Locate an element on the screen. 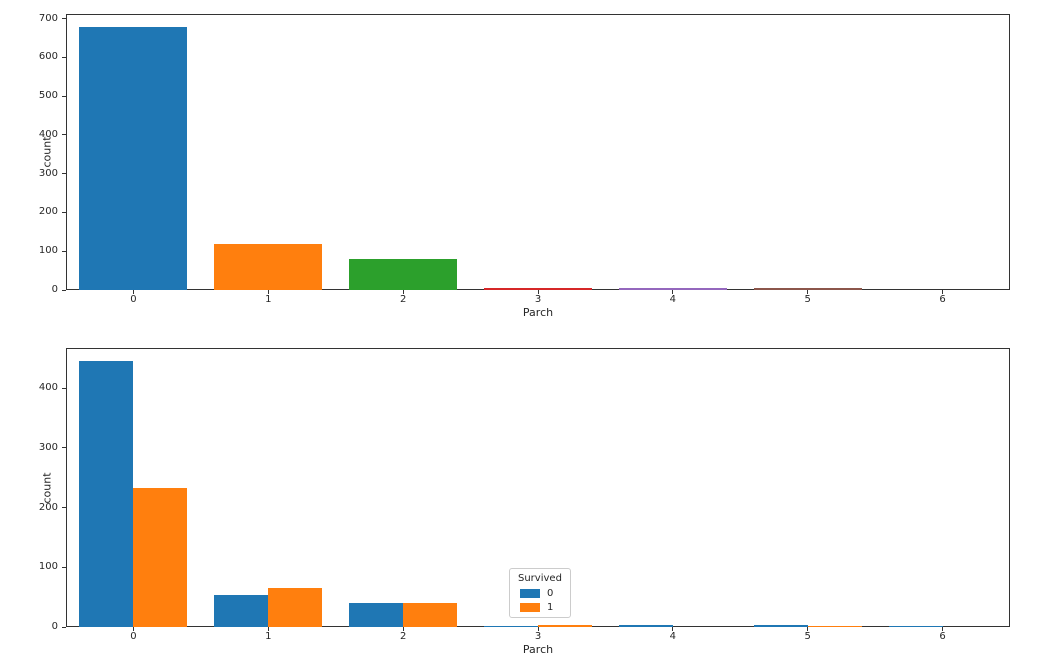 The width and height of the screenshot is (1043, 668). subplot-bottom-y-axis-label: count is located at coordinates (47, 488).